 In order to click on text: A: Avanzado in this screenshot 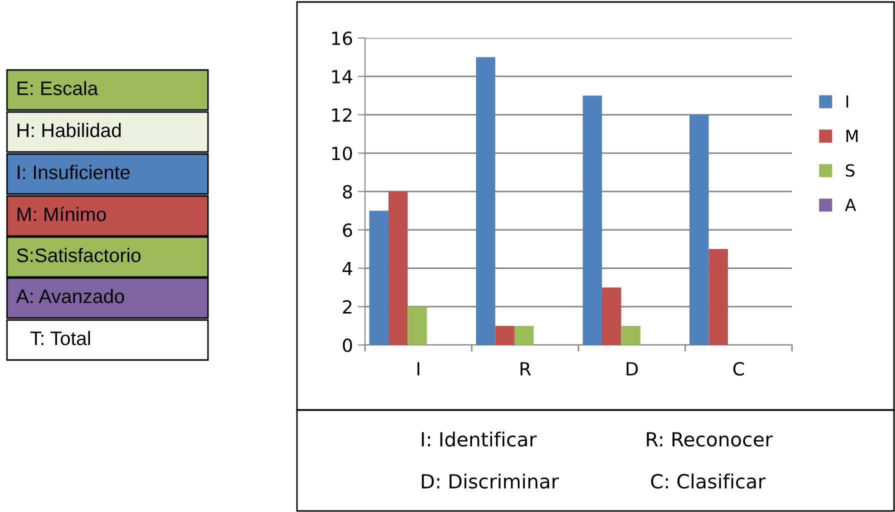, I will do `click(70, 296)`.